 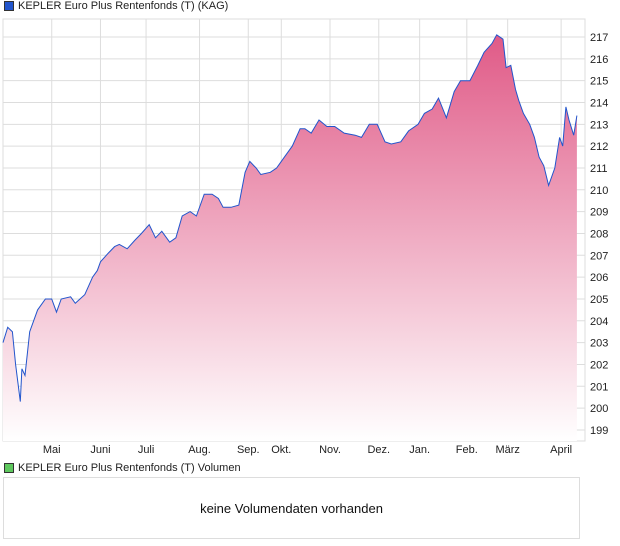 I want to click on y-tick-label: 204, so click(x=599, y=322).